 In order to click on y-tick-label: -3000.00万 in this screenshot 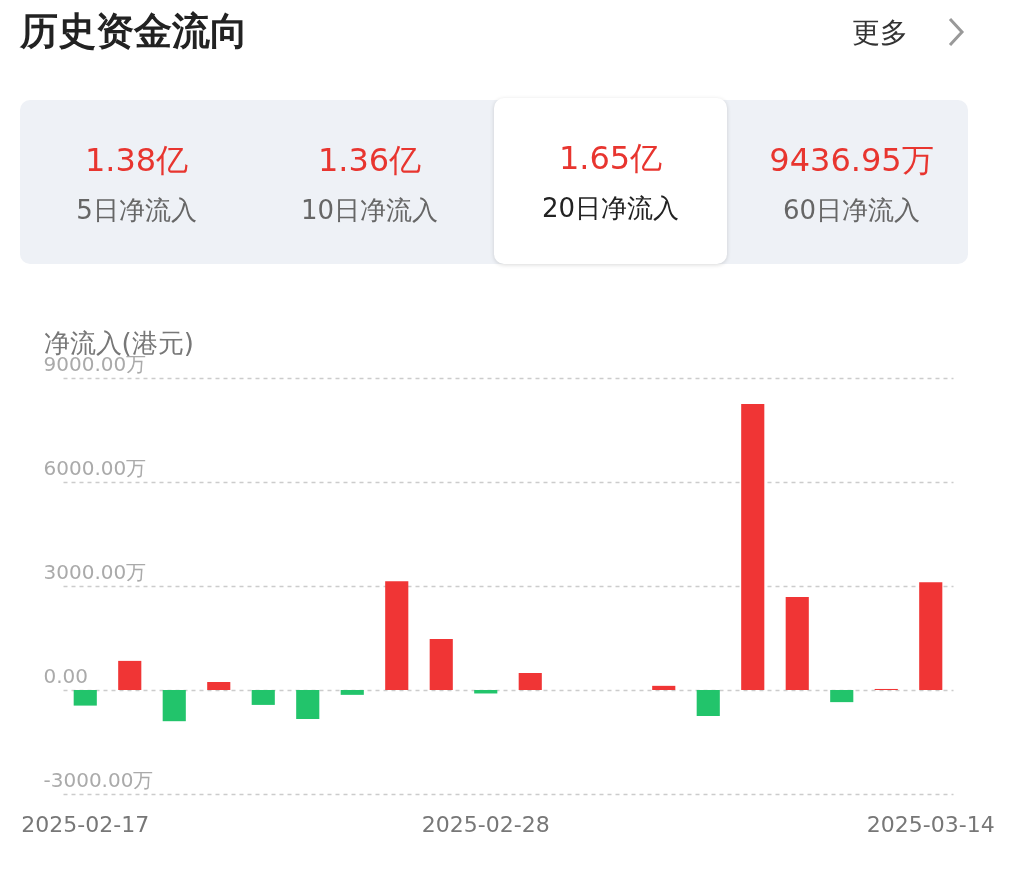, I will do `click(98, 779)`.